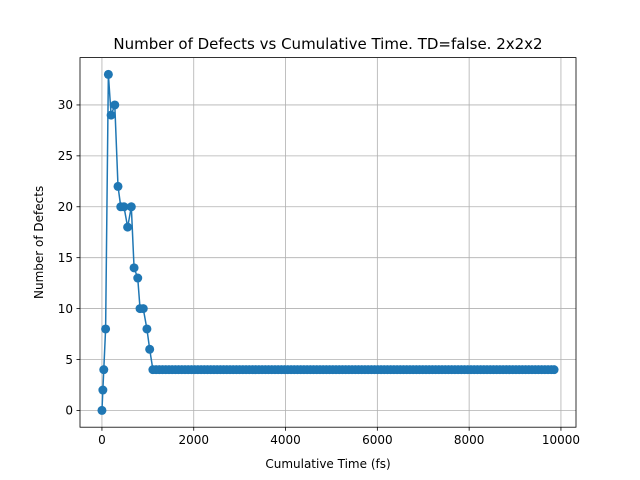  Describe the element at coordinates (327, 464) in the screenshot. I see `x-axis-label: Cumulative Time (fs)` at that location.